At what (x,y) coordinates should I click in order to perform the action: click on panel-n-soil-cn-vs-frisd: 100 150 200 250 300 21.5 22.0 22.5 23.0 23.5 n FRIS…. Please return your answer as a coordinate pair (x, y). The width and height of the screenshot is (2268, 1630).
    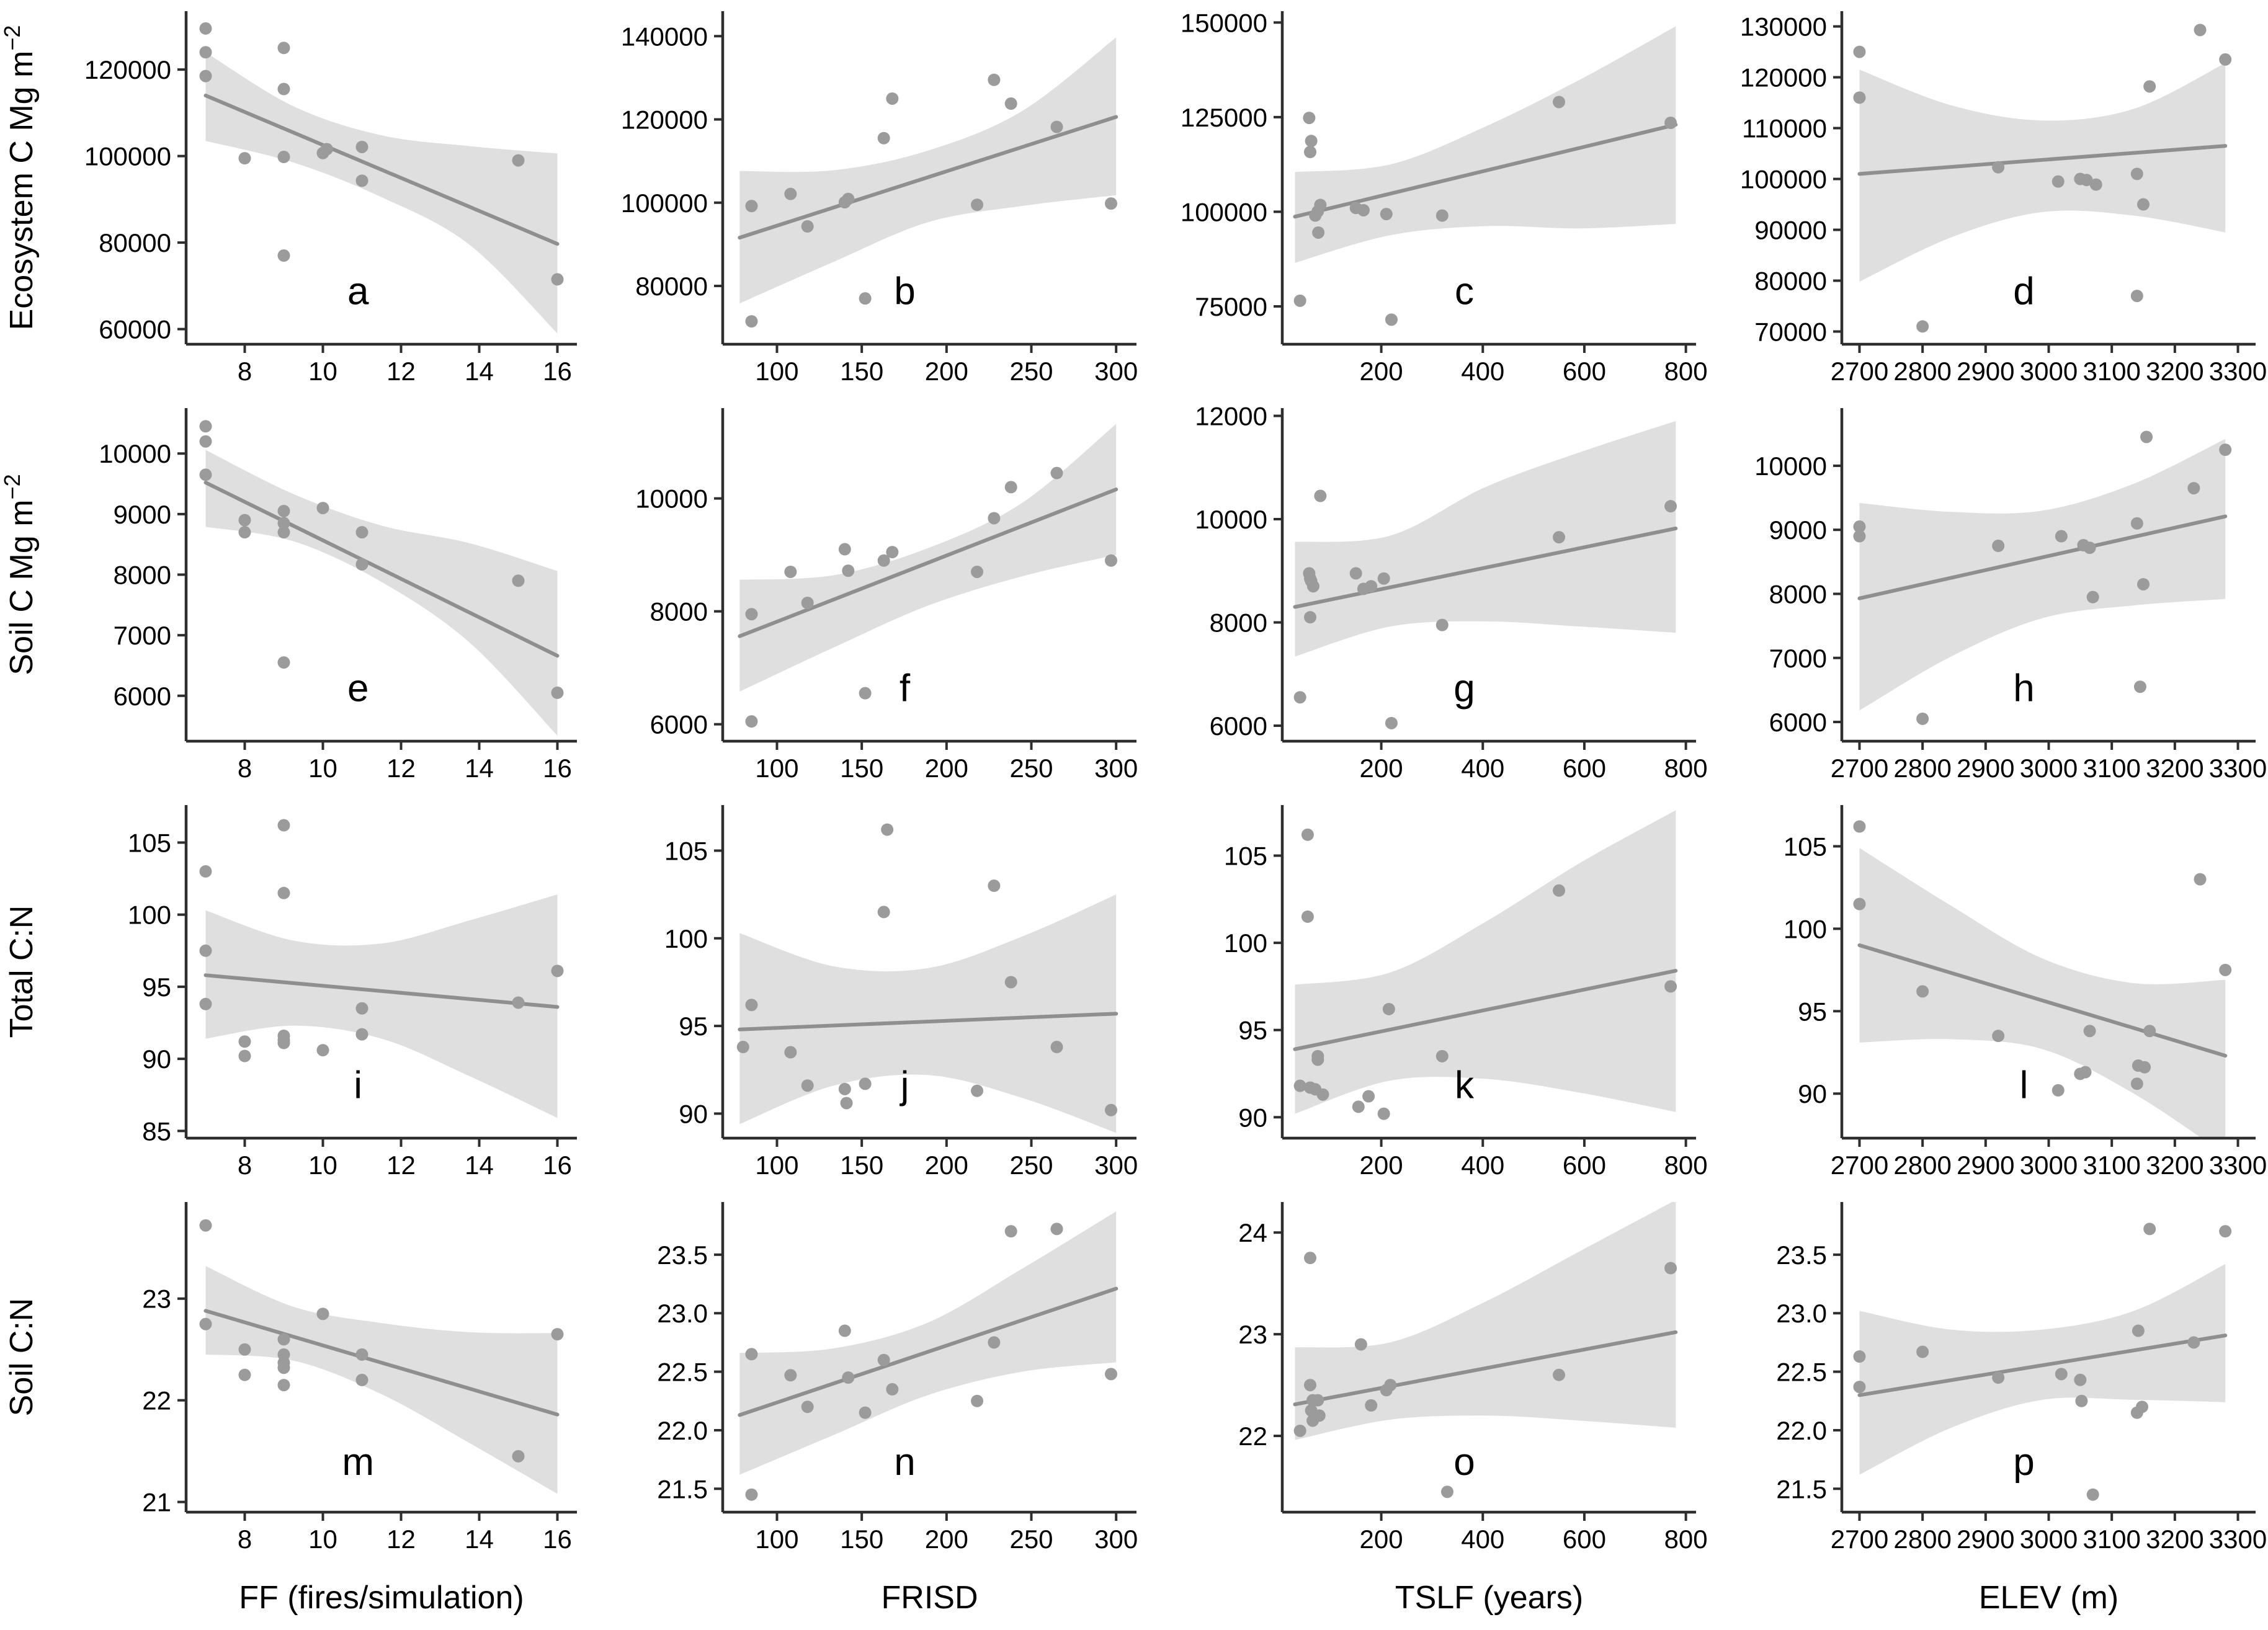
    Looking at the image, I should click on (869, 1410).